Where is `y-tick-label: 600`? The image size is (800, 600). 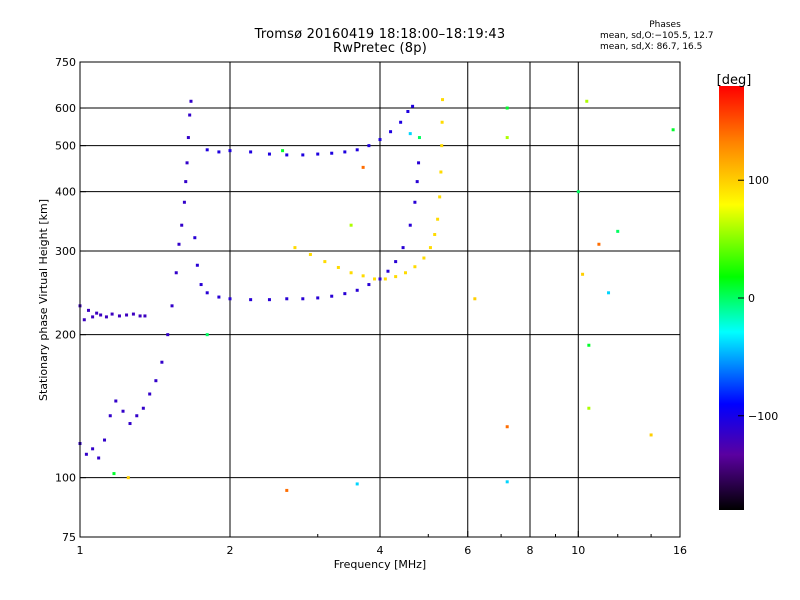 y-tick-label: 600 is located at coordinates (65, 108).